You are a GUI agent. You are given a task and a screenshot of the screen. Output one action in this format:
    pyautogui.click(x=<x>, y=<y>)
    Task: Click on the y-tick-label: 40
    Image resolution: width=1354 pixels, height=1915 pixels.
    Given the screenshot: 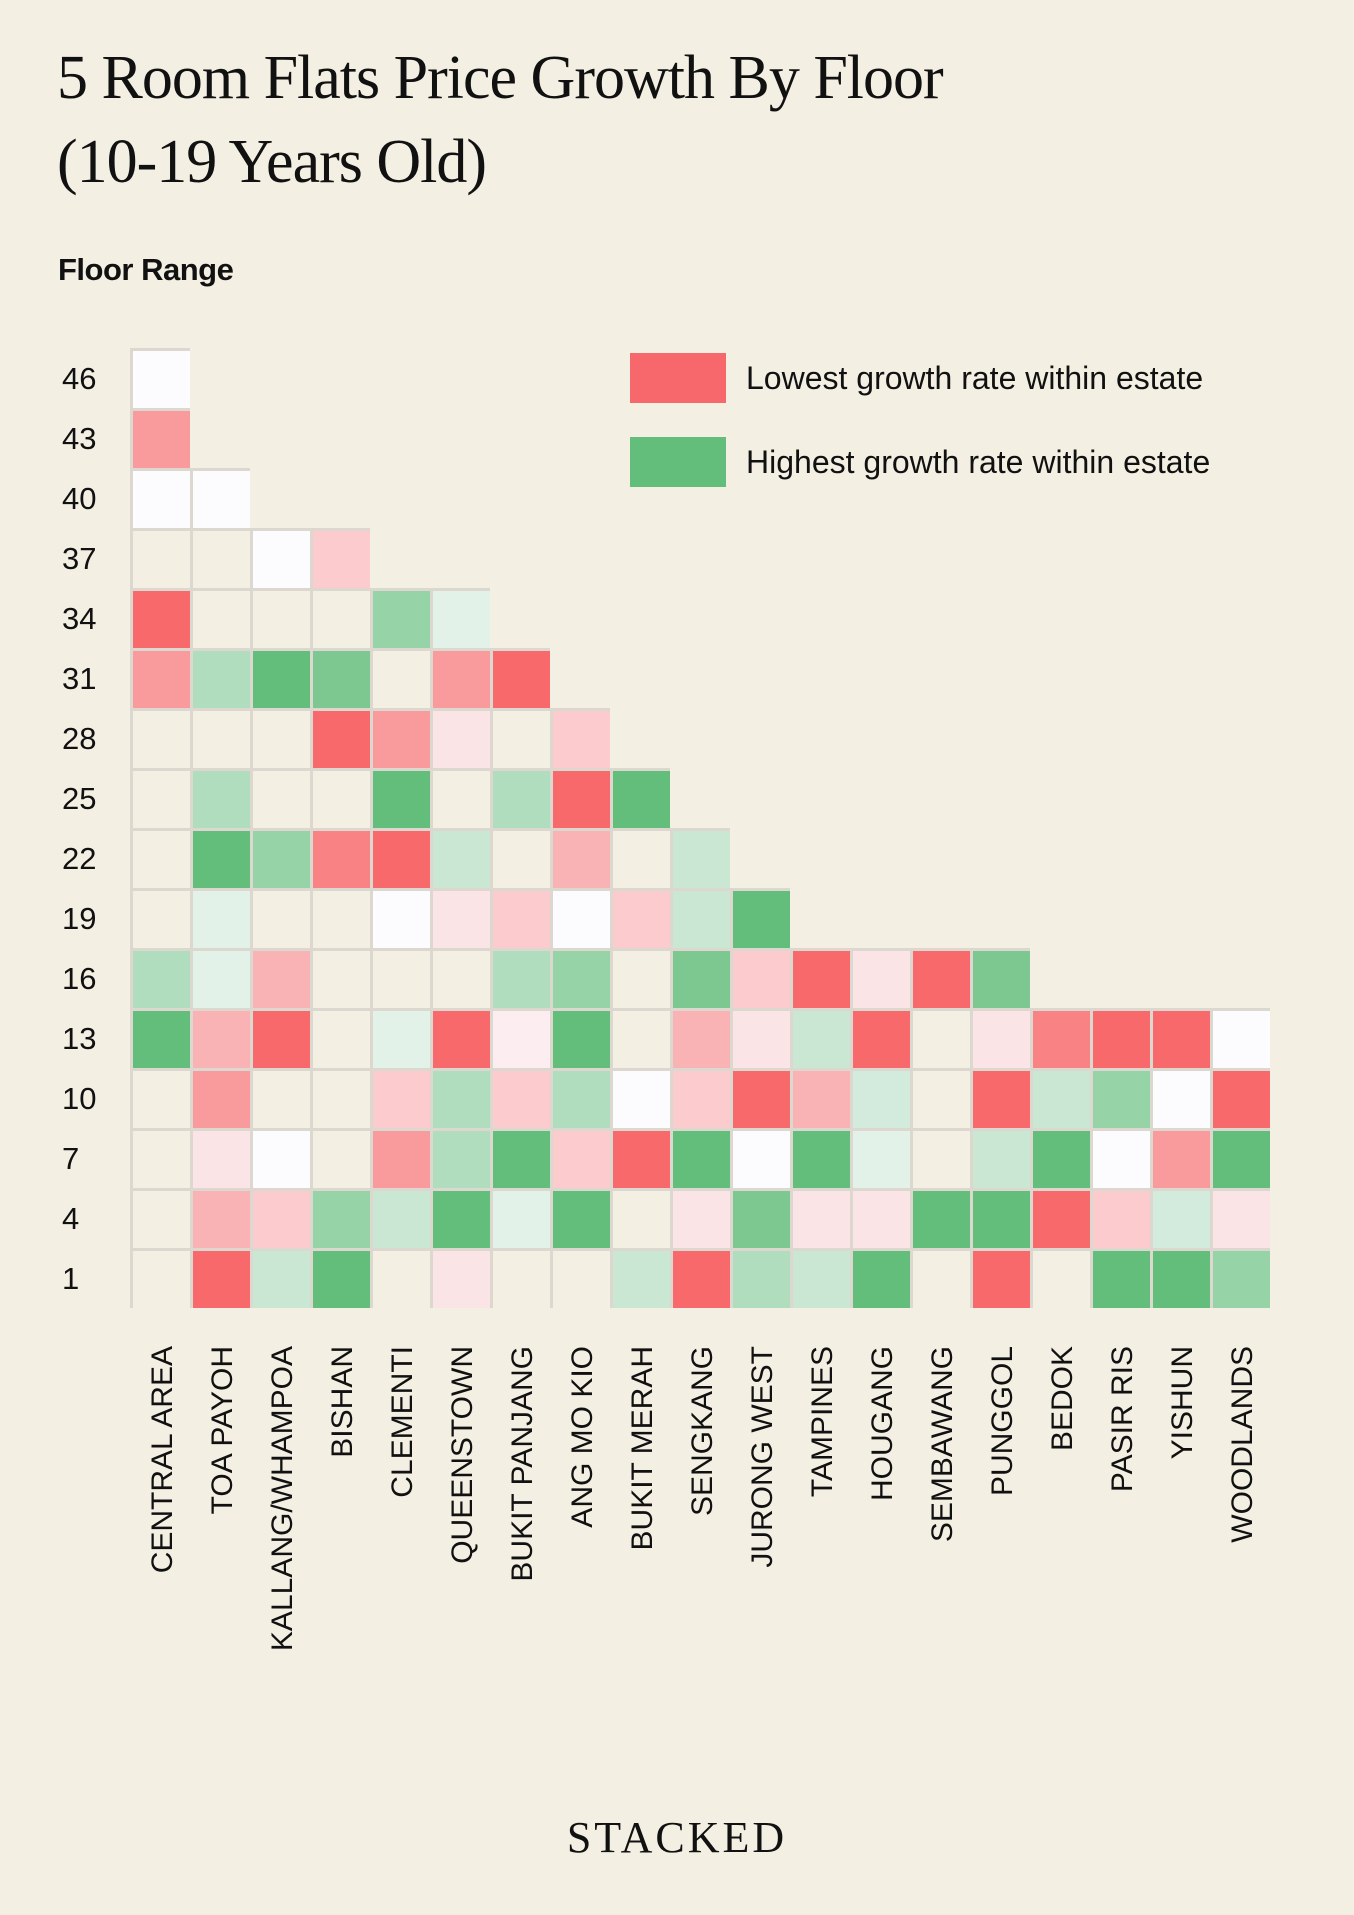 What is the action you would take?
    pyautogui.click(x=79, y=498)
    